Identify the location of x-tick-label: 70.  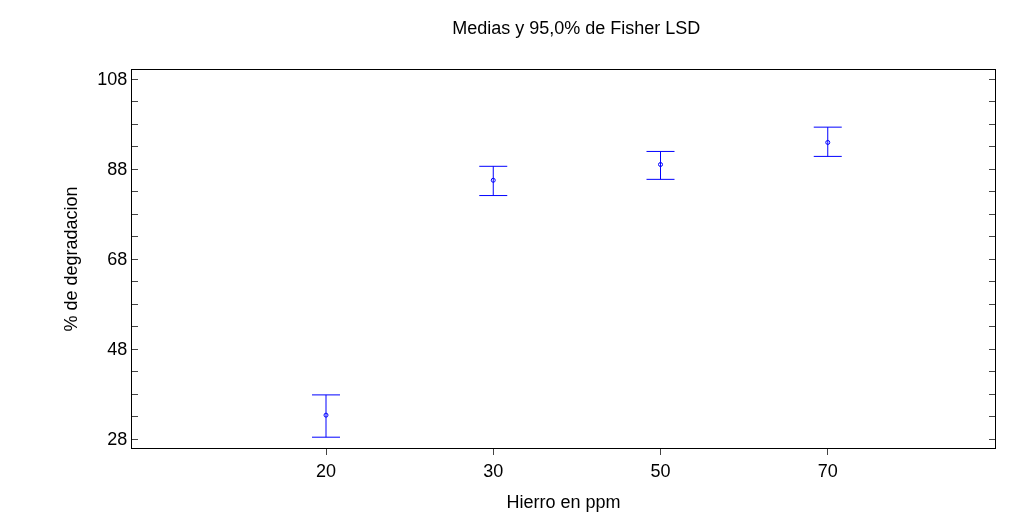
(827, 470).